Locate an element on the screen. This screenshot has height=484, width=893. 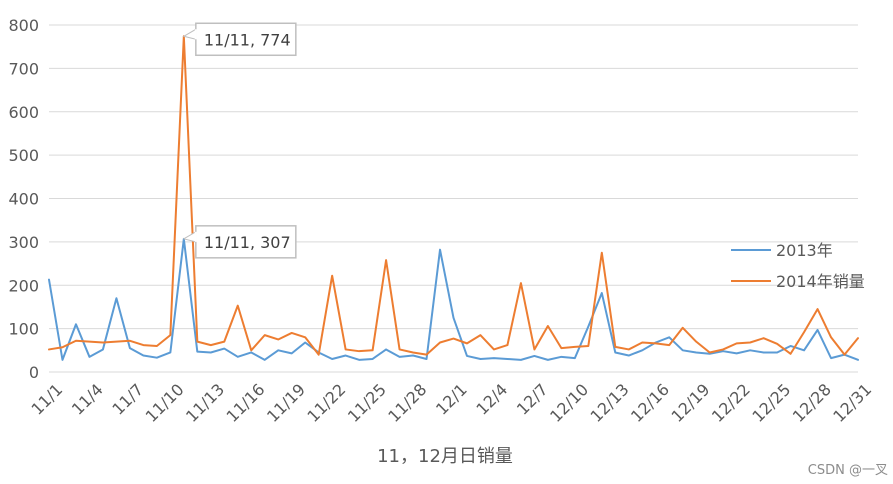
callout-box is located at coordinates (246, 39).